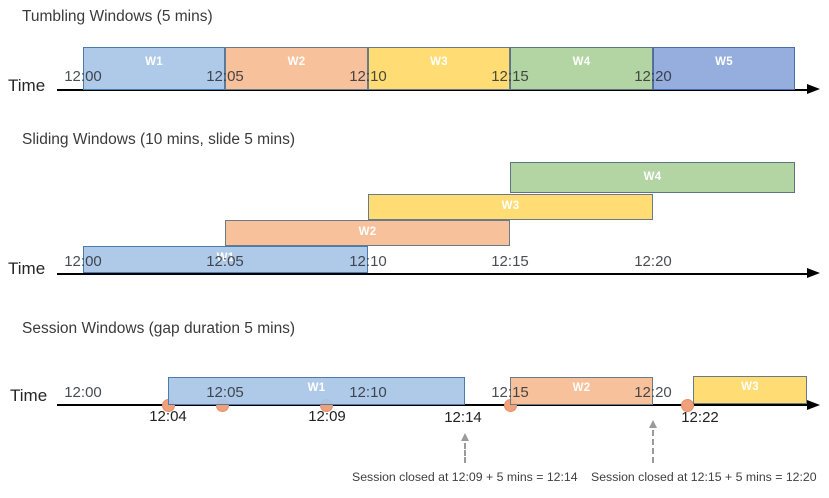 The width and height of the screenshot is (829, 498). What do you see at coordinates (117, 16) in the screenshot?
I see `tumbling-section-title: Tumbling Windows (5 mins)` at bounding box center [117, 16].